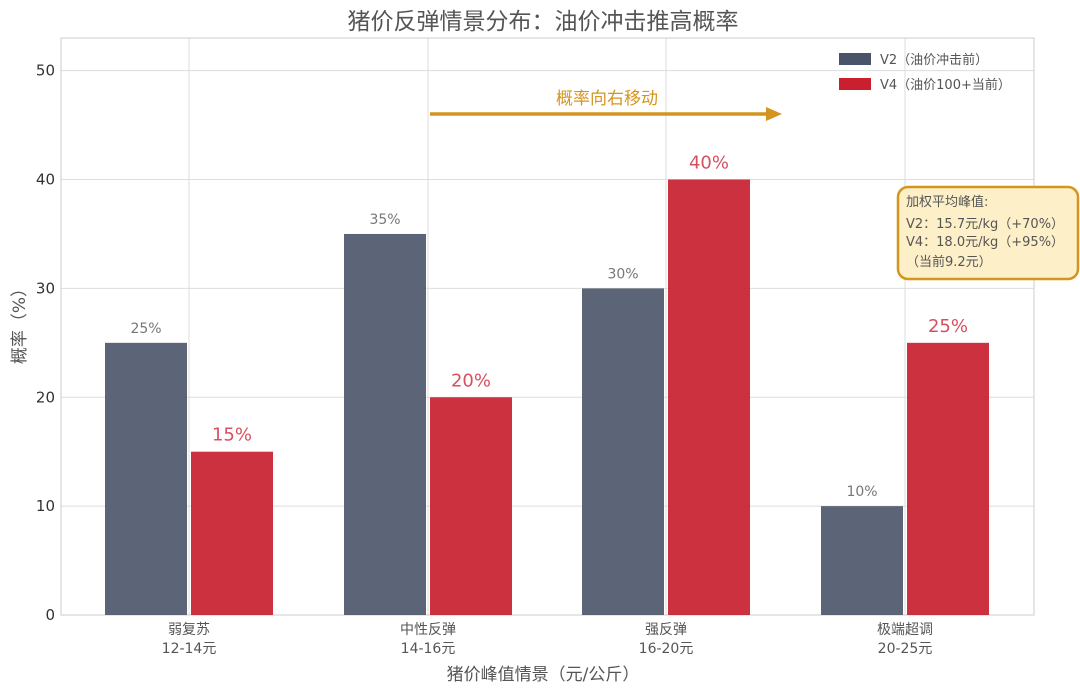  What do you see at coordinates (232, 435) in the screenshot?
I see `data-label-v4: 15%` at bounding box center [232, 435].